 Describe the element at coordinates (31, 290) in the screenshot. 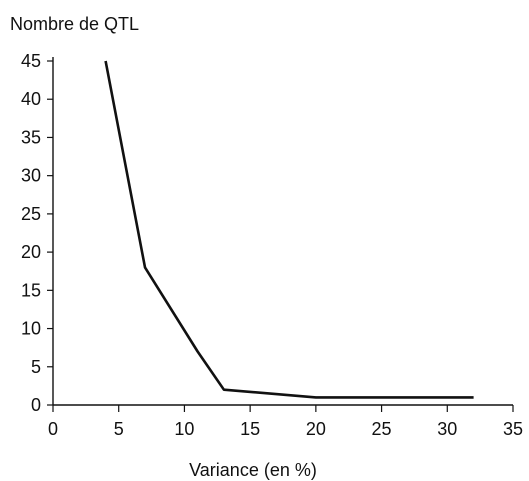

I see `y-tick-label: 15` at that location.